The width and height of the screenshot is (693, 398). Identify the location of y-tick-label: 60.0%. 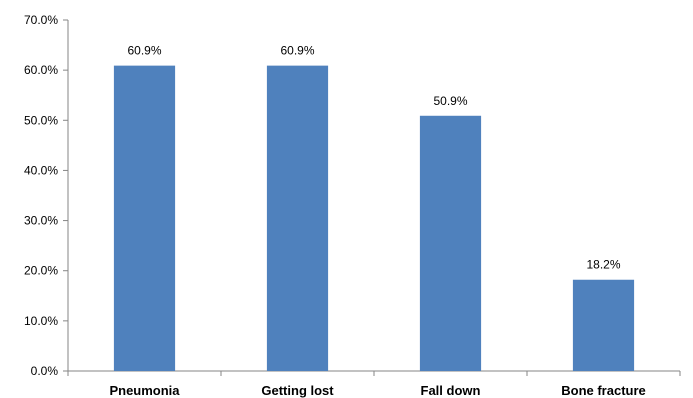
(41, 70).